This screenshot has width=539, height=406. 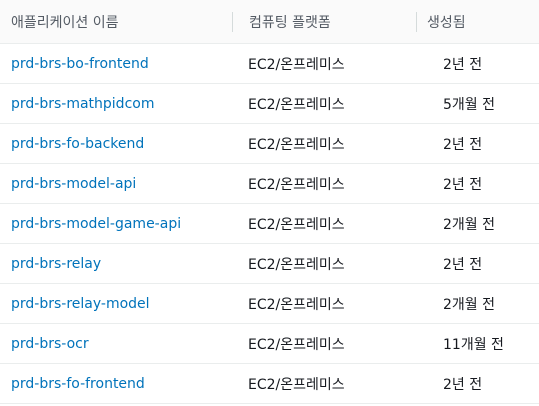 I want to click on app-name-cell: prd-brs-fo-frontend, so click(x=116, y=384).